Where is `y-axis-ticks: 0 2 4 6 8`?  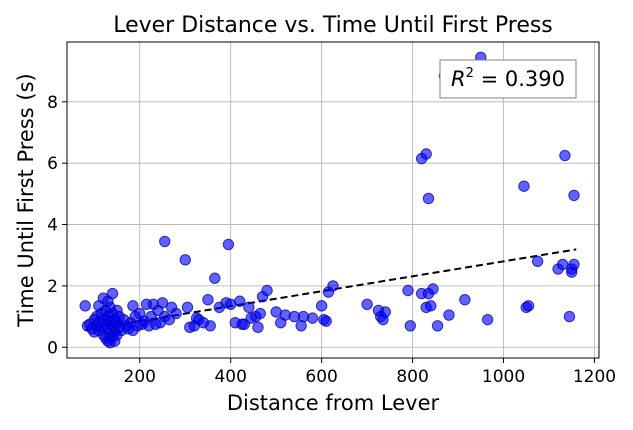
y-axis-ticks: 0 2 4 6 8 is located at coordinates (57, 225).